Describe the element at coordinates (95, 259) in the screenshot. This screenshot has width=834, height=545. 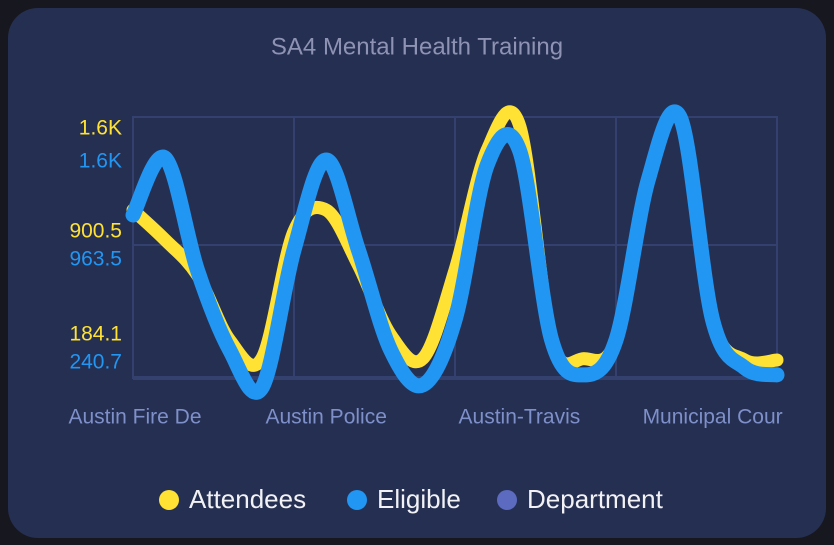
I see `y-tick-label: 963.5` at that location.